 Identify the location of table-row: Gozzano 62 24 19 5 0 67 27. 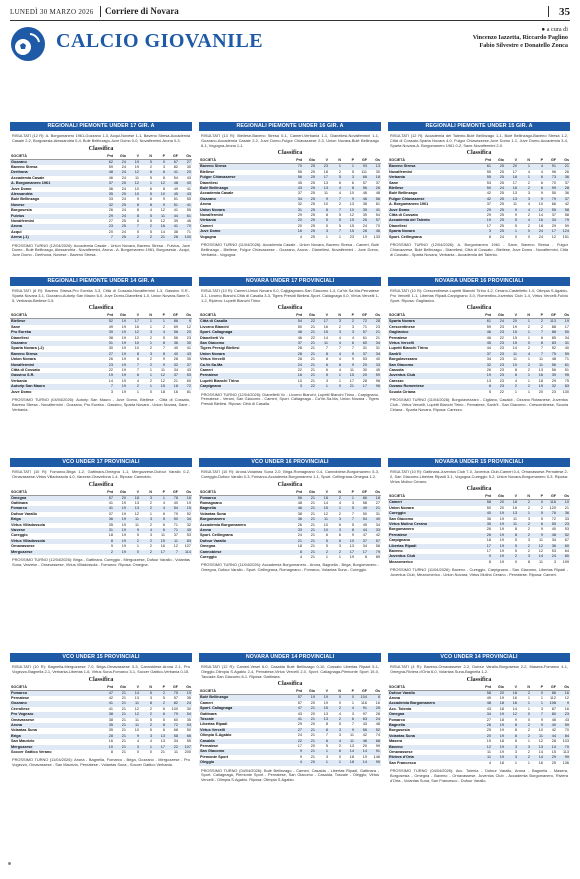
(101, 162).